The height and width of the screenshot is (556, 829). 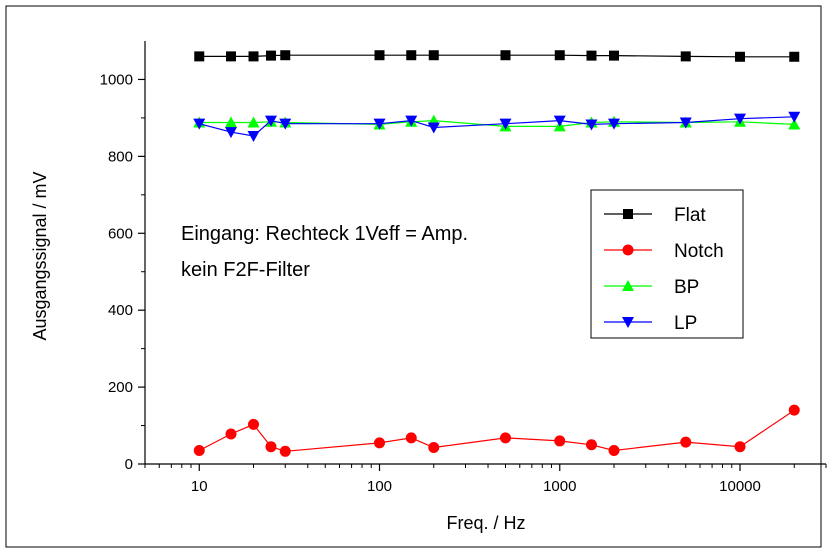 What do you see at coordinates (699, 251) in the screenshot?
I see `legend-label-notch: Notch` at bounding box center [699, 251].